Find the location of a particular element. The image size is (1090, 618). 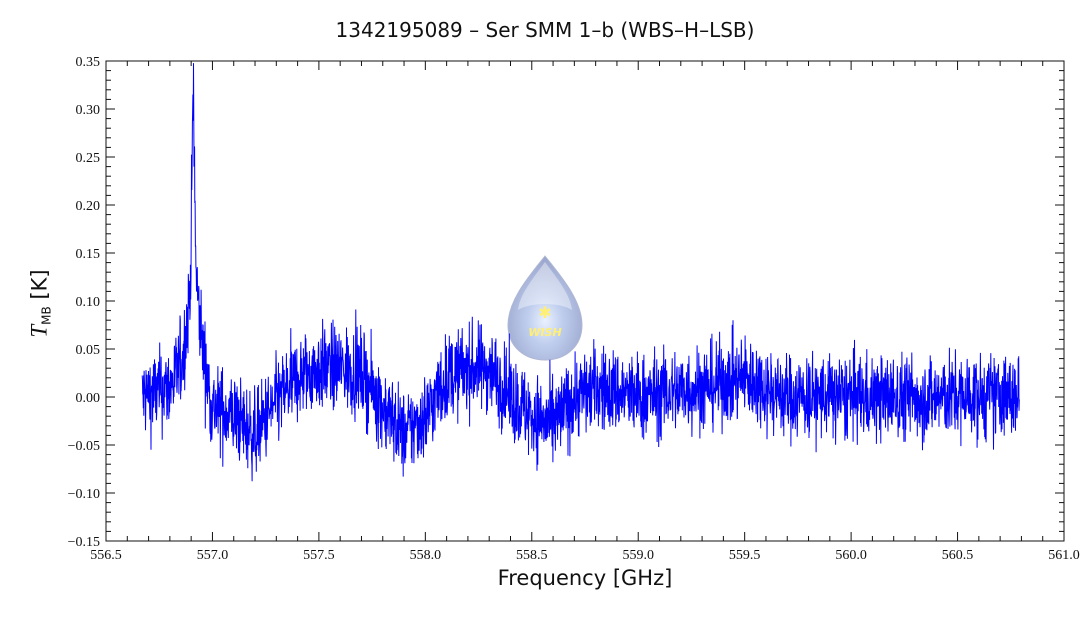

x-tick-label: 559.0 is located at coordinates (638, 555).